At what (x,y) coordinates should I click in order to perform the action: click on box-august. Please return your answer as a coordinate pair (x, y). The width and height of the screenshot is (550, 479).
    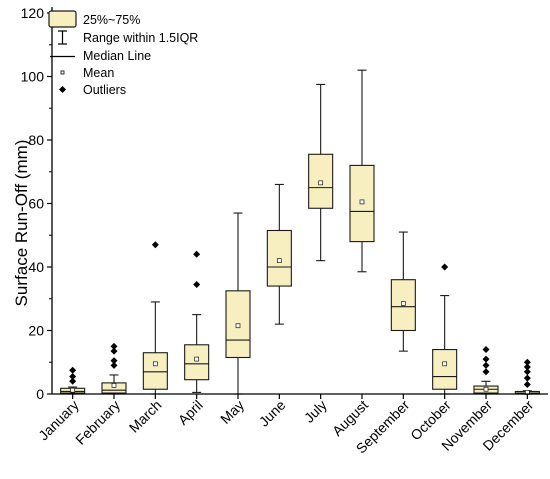
    Looking at the image, I should click on (362, 171).